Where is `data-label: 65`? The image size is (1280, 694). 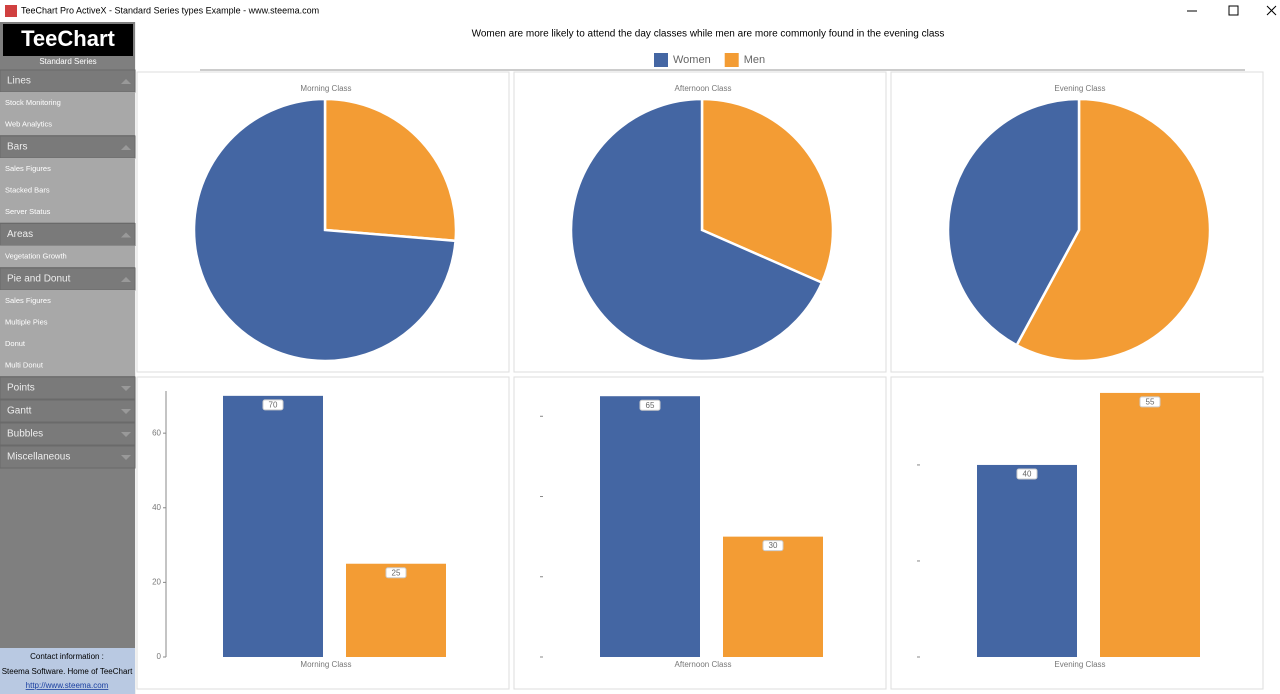
data-label: 65 is located at coordinates (650, 405).